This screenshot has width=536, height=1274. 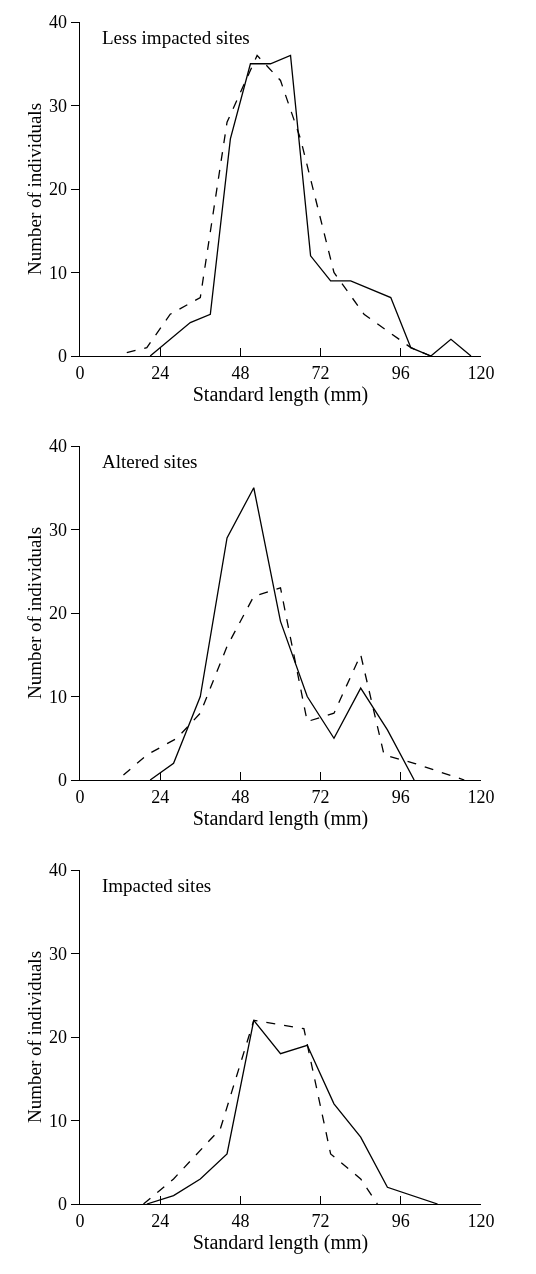 I want to click on chart-title: Less impacted sites, so click(x=176, y=37).